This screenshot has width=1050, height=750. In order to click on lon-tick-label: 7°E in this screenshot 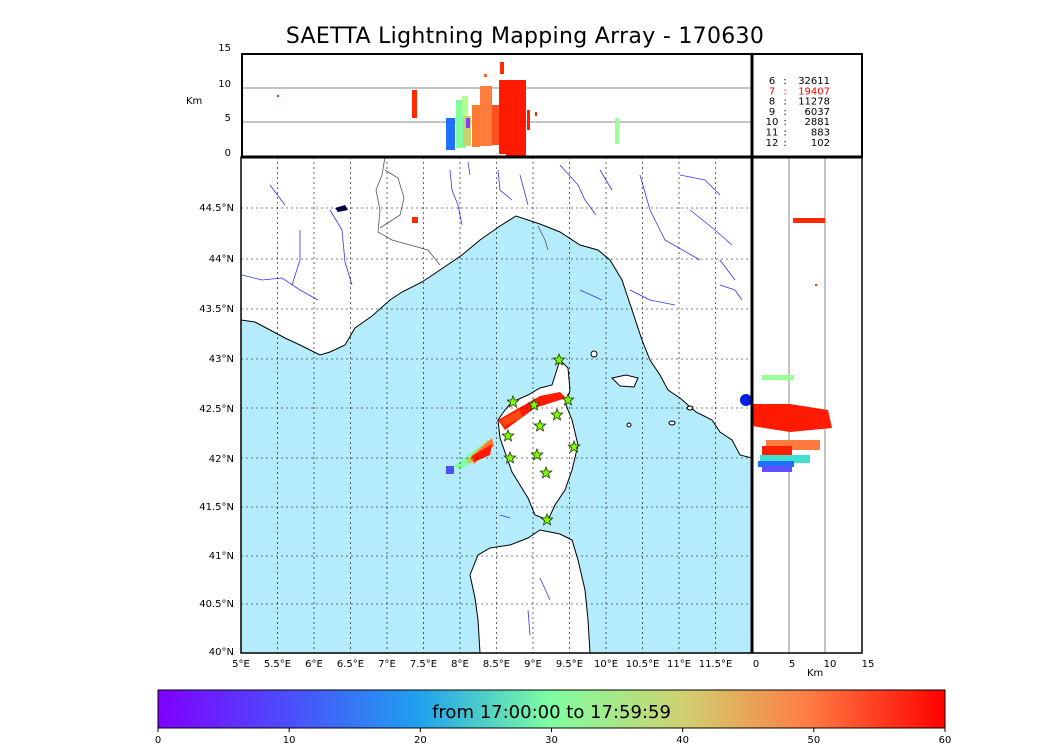, I will do `click(387, 664)`.